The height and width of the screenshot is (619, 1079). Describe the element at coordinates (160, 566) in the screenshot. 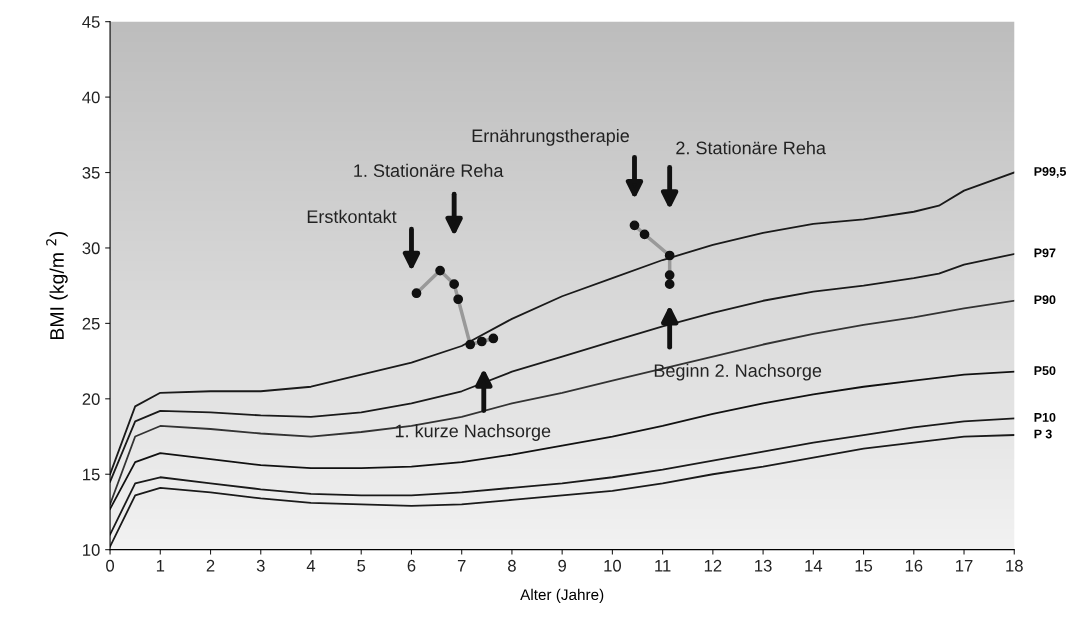

I see `x-tick-label: 1` at that location.